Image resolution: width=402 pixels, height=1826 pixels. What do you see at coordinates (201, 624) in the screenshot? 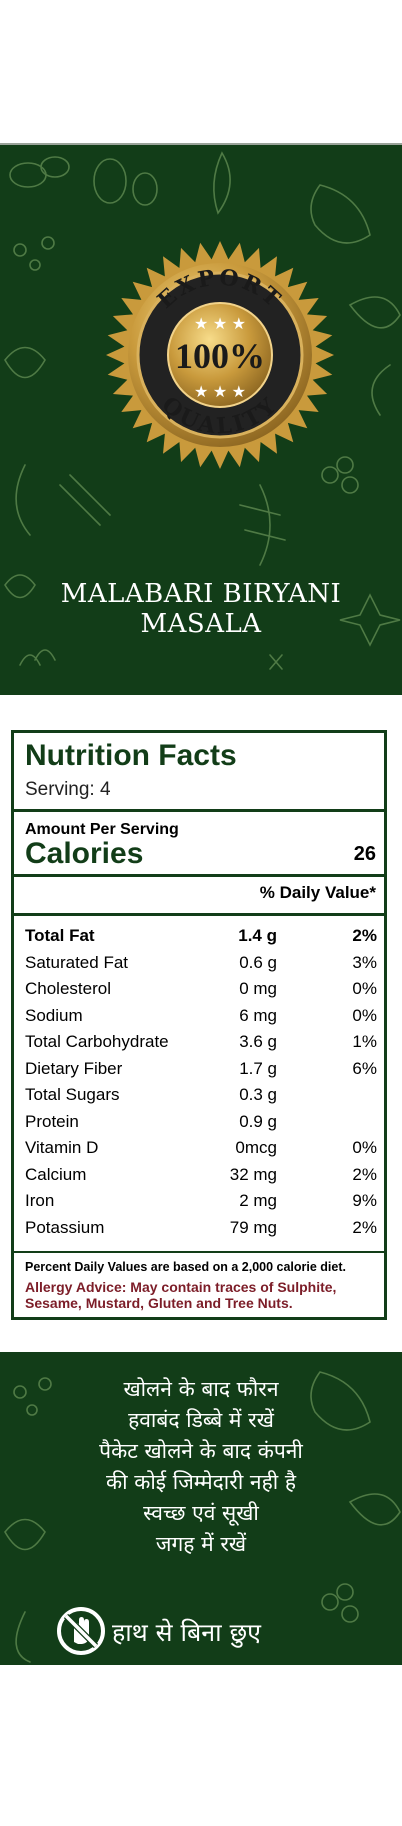
I see `product-name-line2: MASALA` at bounding box center [201, 624].